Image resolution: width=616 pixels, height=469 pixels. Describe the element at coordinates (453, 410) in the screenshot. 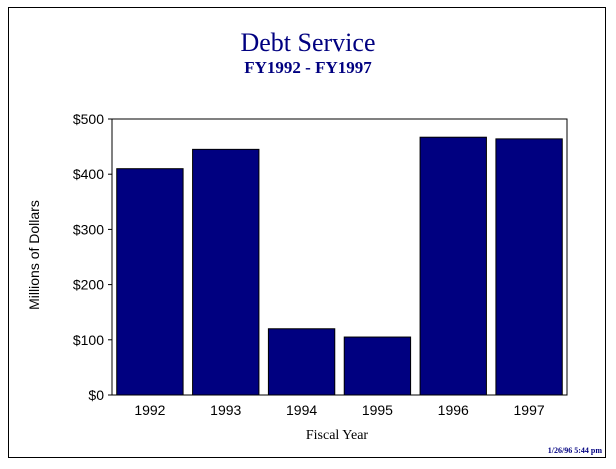

I see `x-tick-label: 1996` at that location.